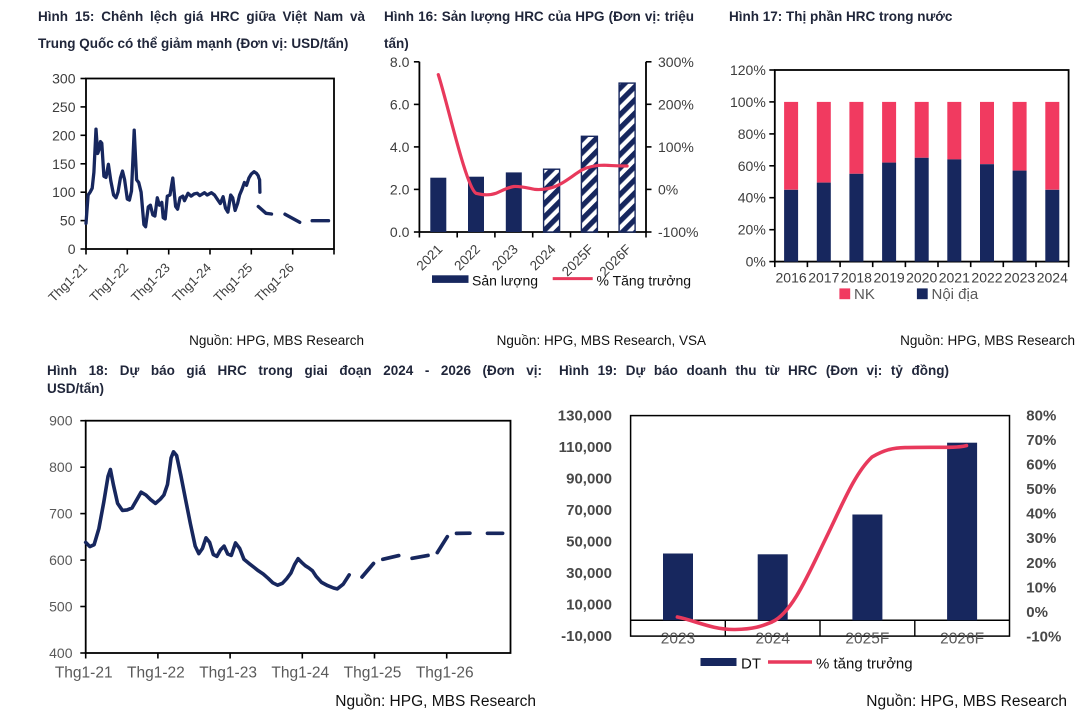 This screenshot has height=716, width=1086. What do you see at coordinates (400, 147) in the screenshot?
I see `svg-text: 4.0` at bounding box center [400, 147].